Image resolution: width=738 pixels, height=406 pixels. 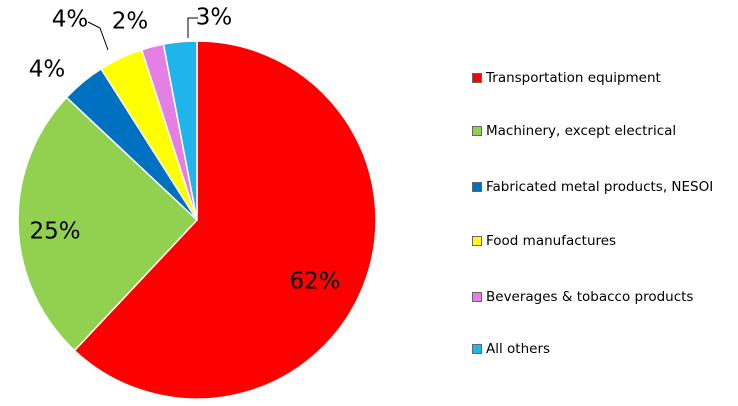 I want to click on legend-label: Beverages & tobacco products, so click(x=590, y=297).